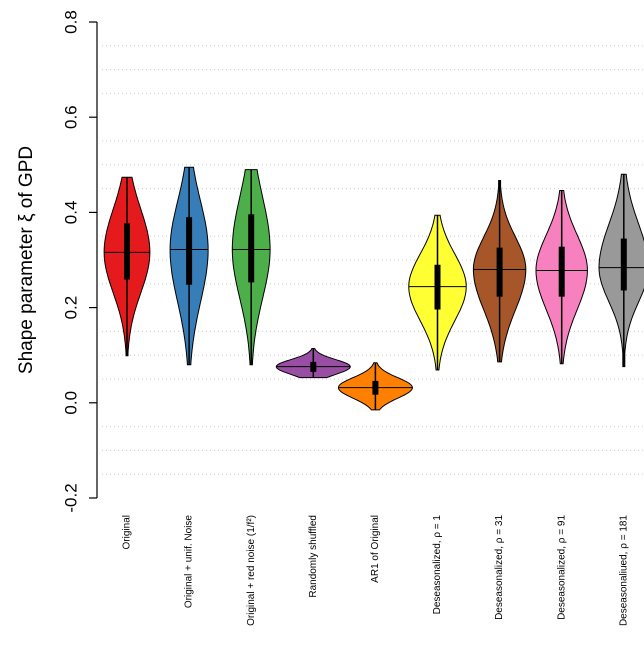 Image resolution: width=644 pixels, height=651 pixels. What do you see at coordinates (561, 567) in the screenshot?
I see `x-tick-label: Deseasonalized, ρ = 91` at bounding box center [561, 567].